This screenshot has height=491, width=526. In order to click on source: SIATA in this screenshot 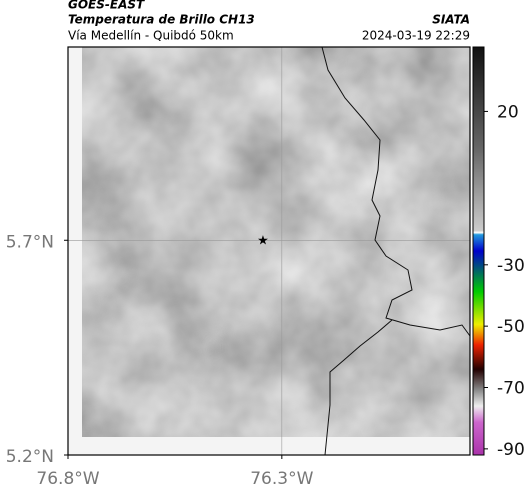, I will do `click(451, 20)`.